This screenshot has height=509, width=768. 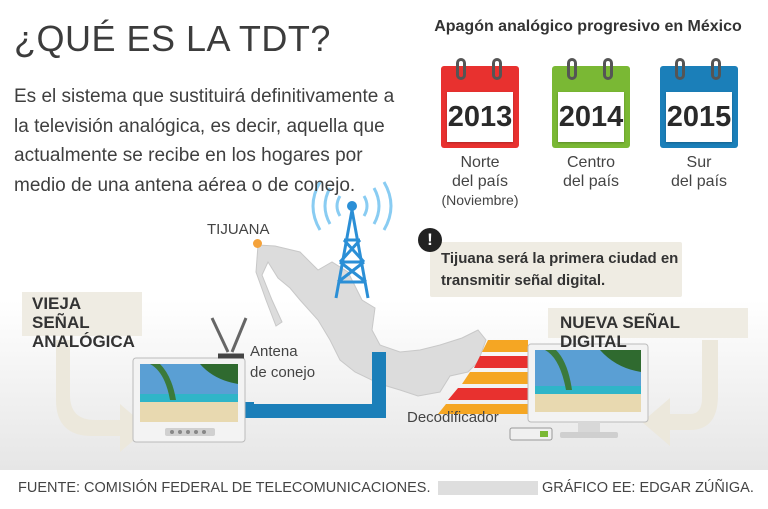 I want to click on calendar-title: Apagón analógico progresivo en México, so click(x=588, y=26).